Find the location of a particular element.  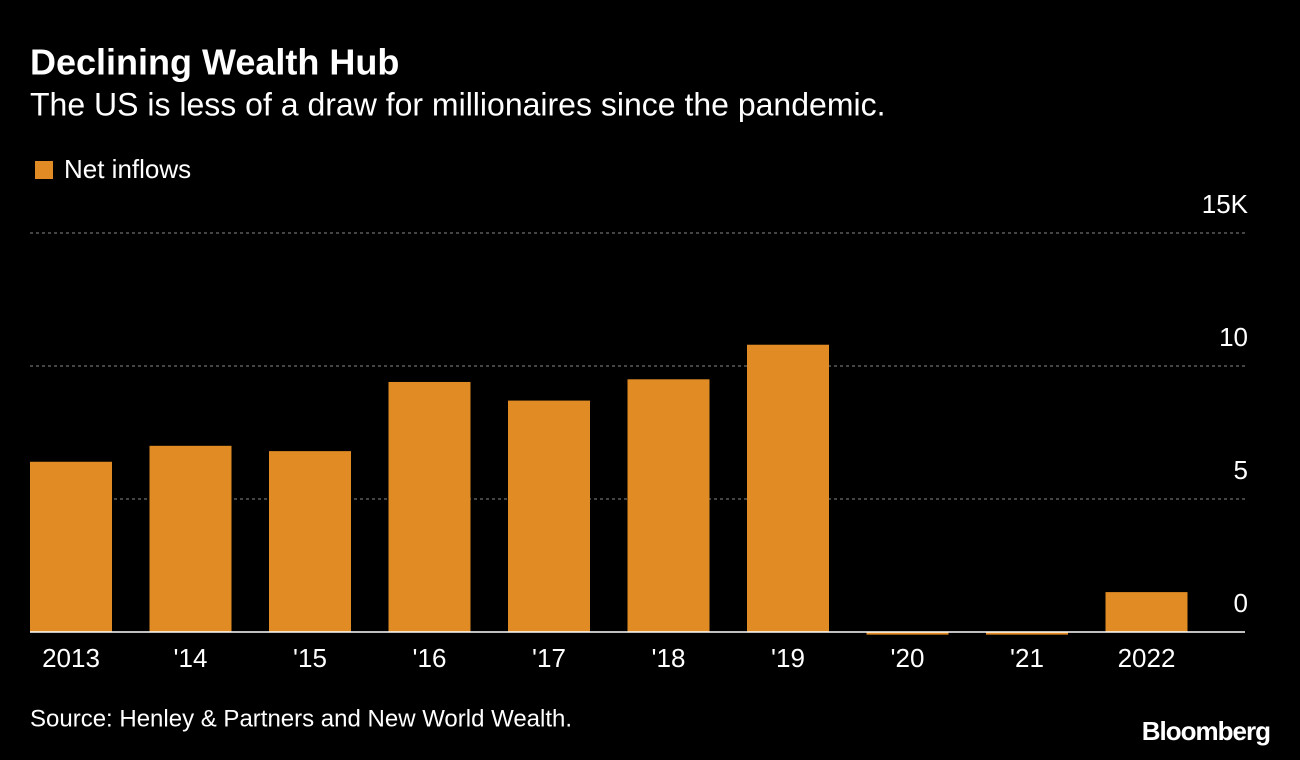

x-tick-label: 2022 is located at coordinates (1147, 658).